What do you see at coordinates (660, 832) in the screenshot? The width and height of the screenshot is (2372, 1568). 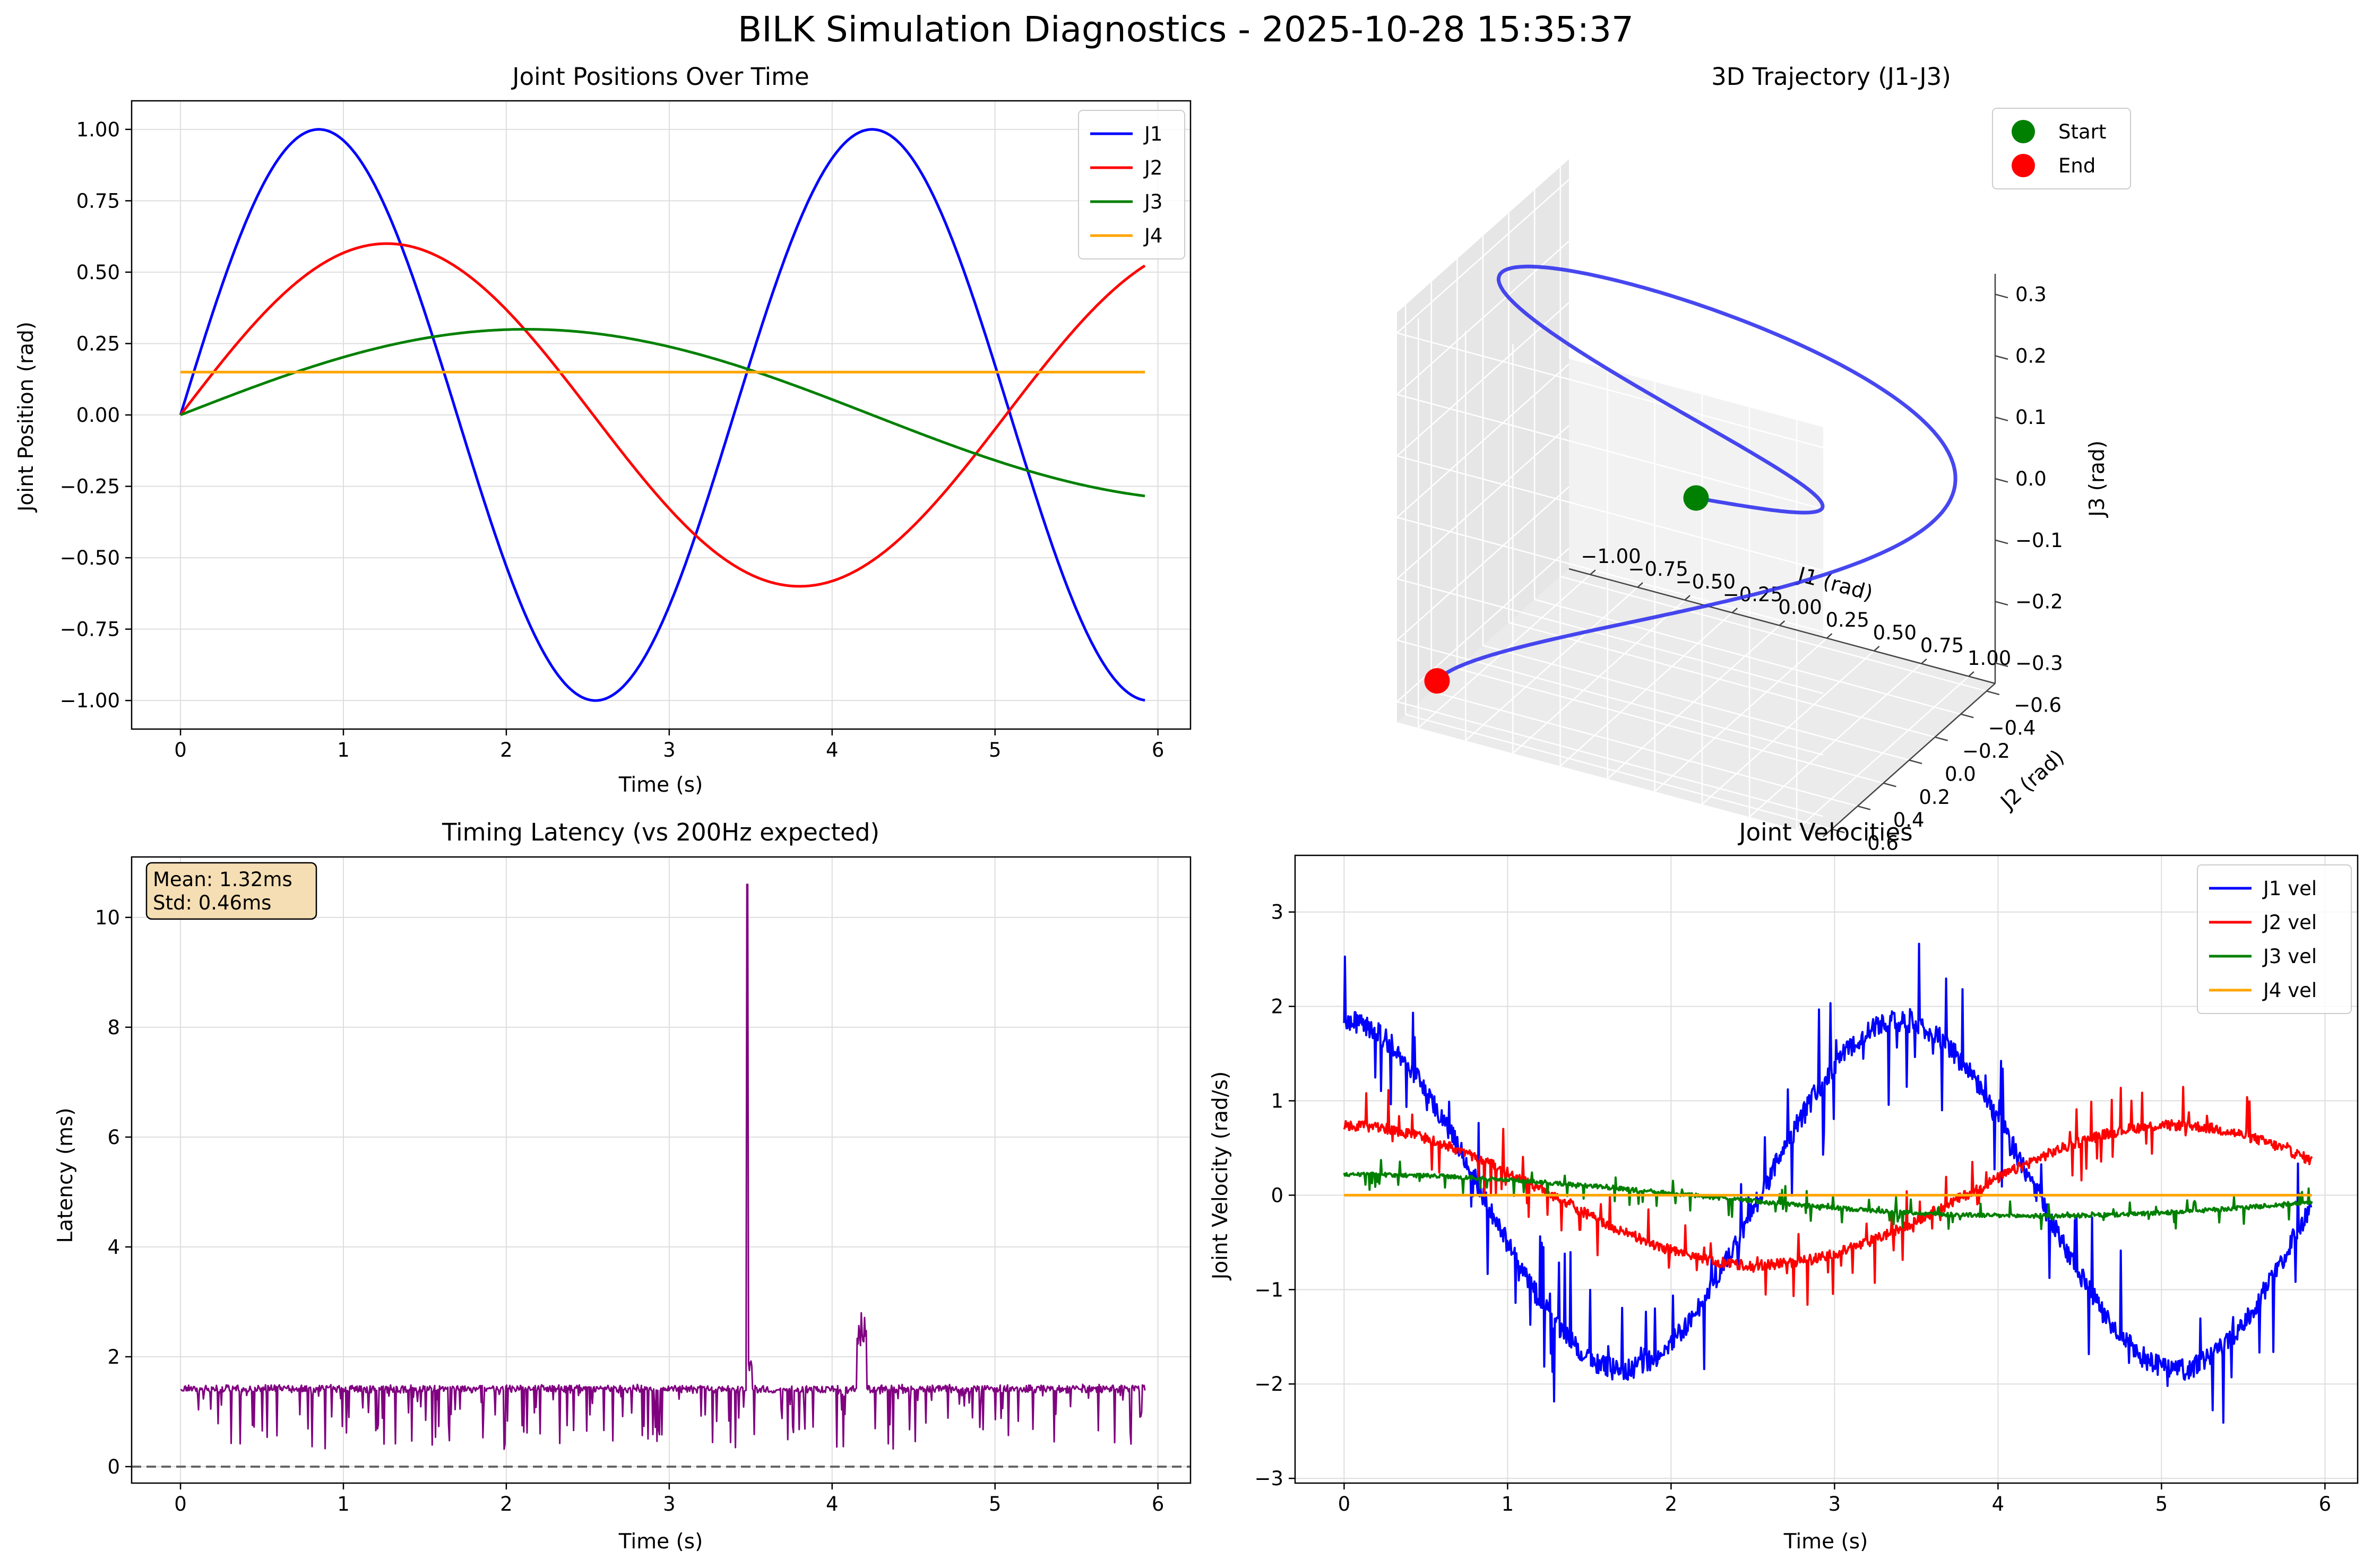 I see `timing-latency-title: Timing Latency (vs 200Hz expected)` at bounding box center [660, 832].